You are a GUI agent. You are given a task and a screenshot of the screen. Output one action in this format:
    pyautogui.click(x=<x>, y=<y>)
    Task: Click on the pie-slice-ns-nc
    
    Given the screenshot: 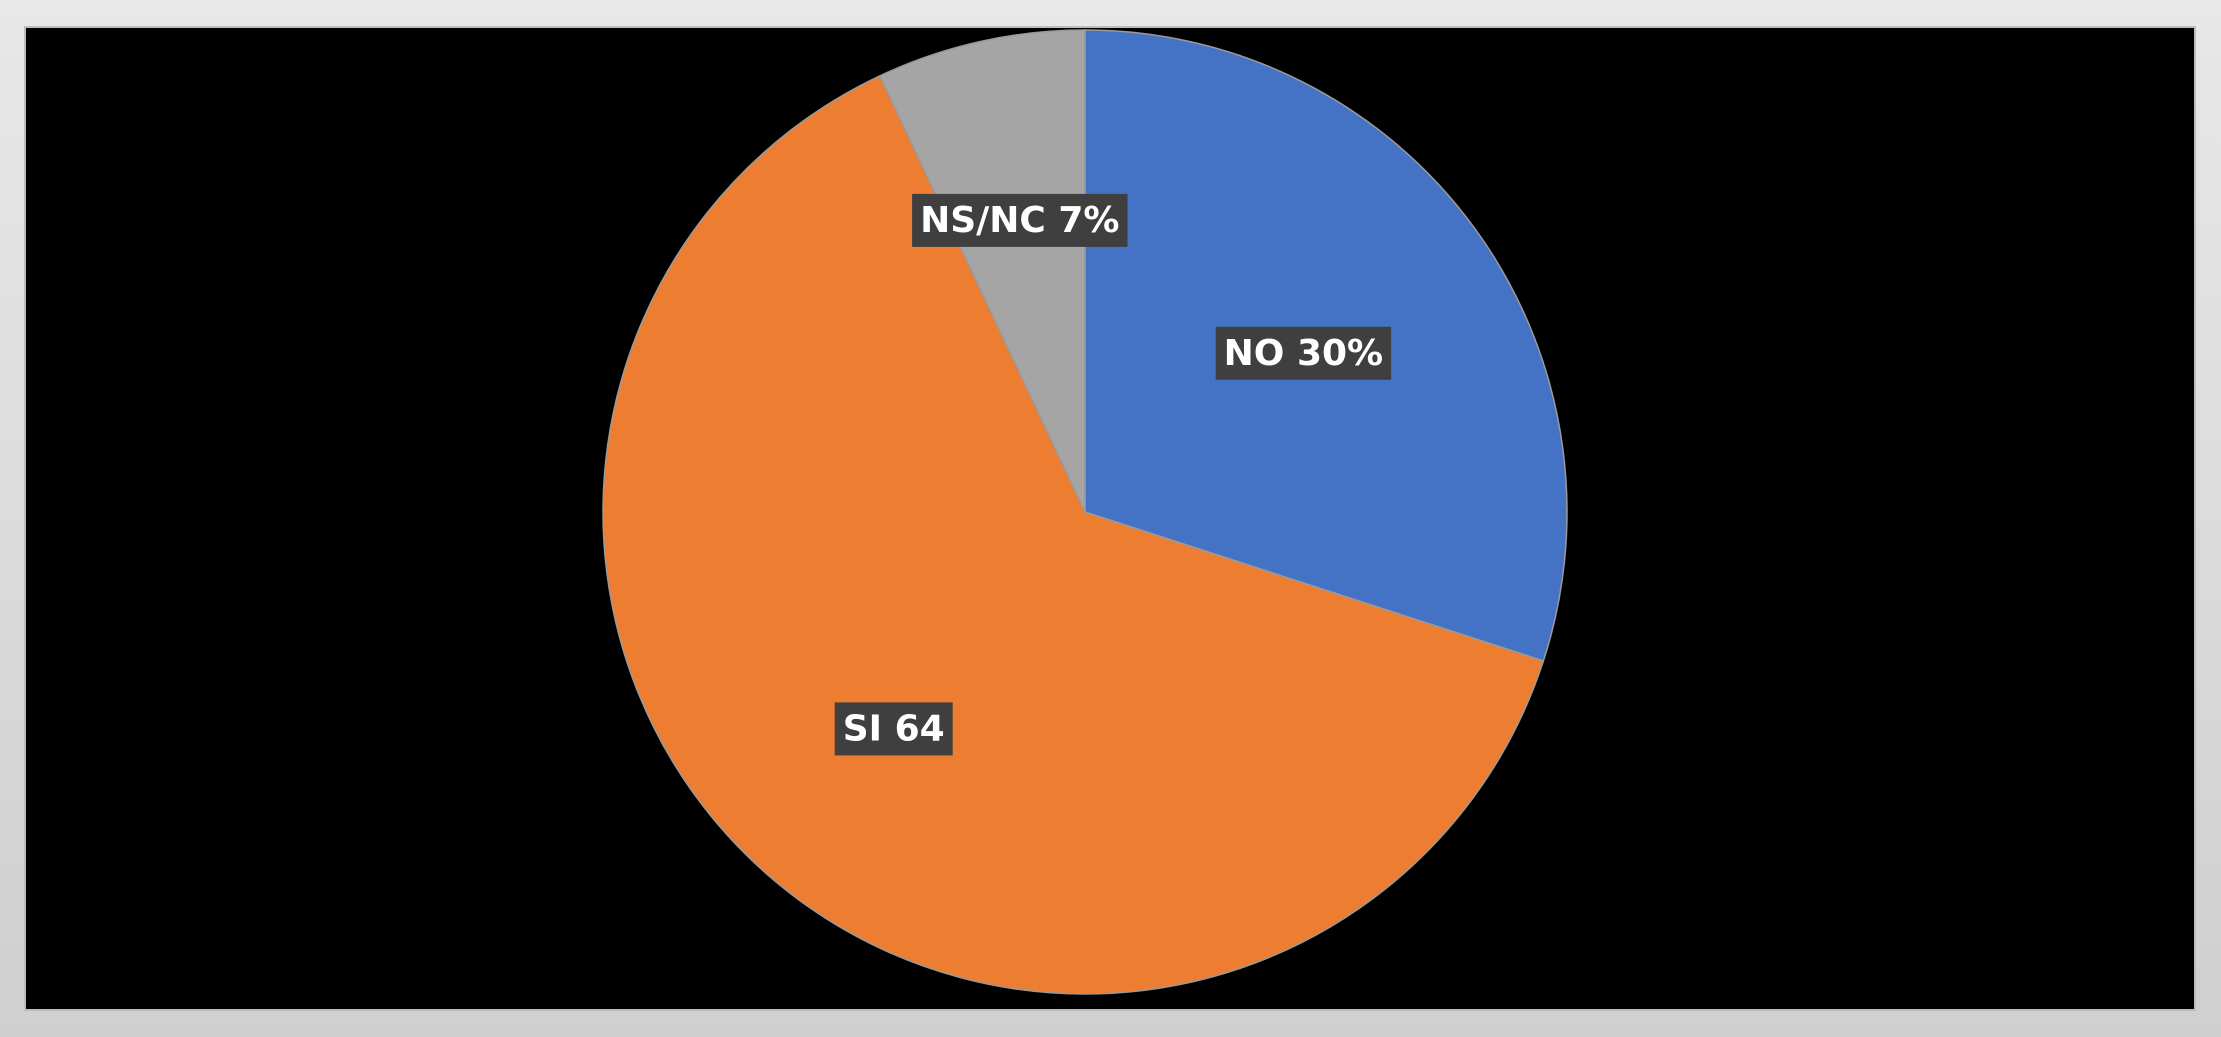 What is the action you would take?
    pyautogui.click(x=982, y=271)
    